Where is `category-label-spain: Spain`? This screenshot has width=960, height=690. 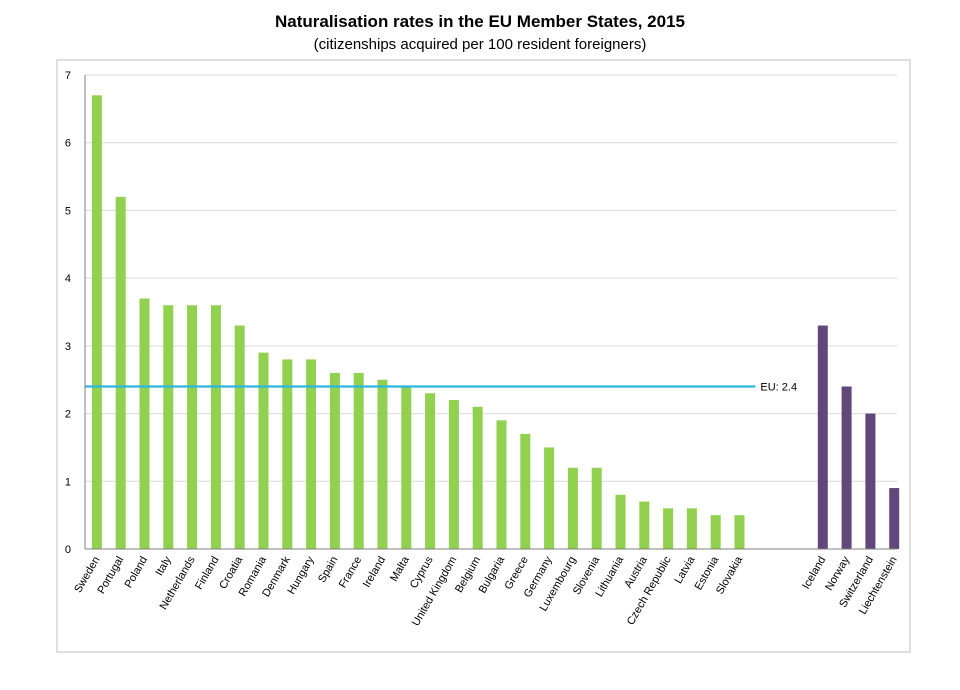 category-label-spain: Spain is located at coordinates (328, 570).